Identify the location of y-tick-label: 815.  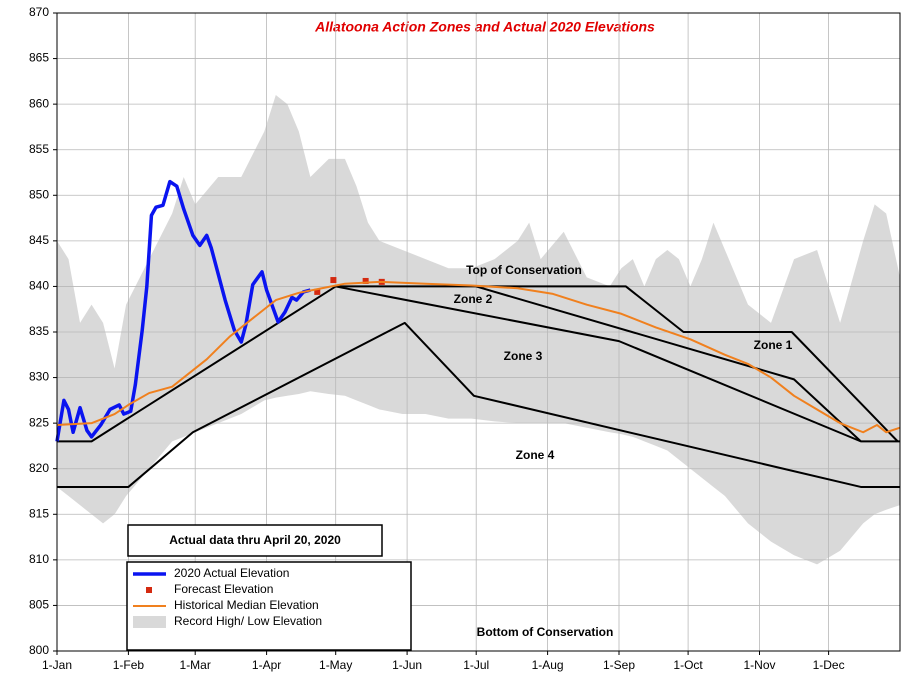
(39, 513).